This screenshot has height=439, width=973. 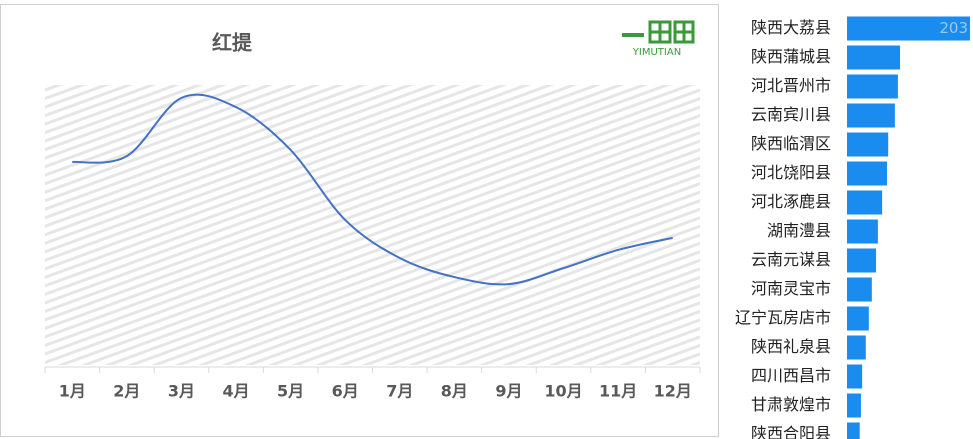 I want to click on category-label: 陕西合阳县, so click(x=791, y=431).